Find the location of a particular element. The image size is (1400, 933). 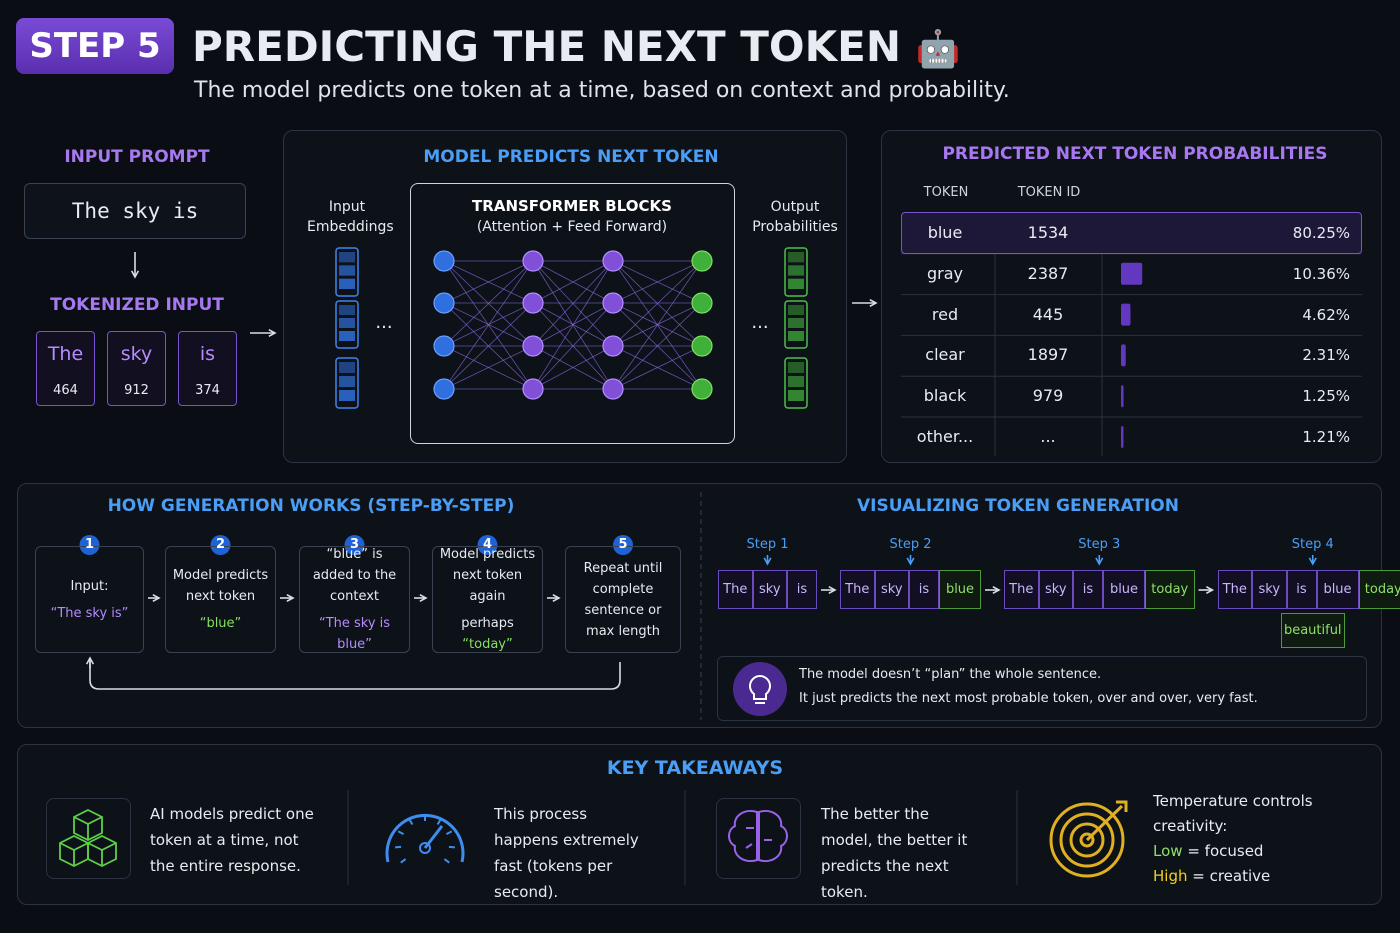

step-badge: STEP 5 is located at coordinates (95, 46).